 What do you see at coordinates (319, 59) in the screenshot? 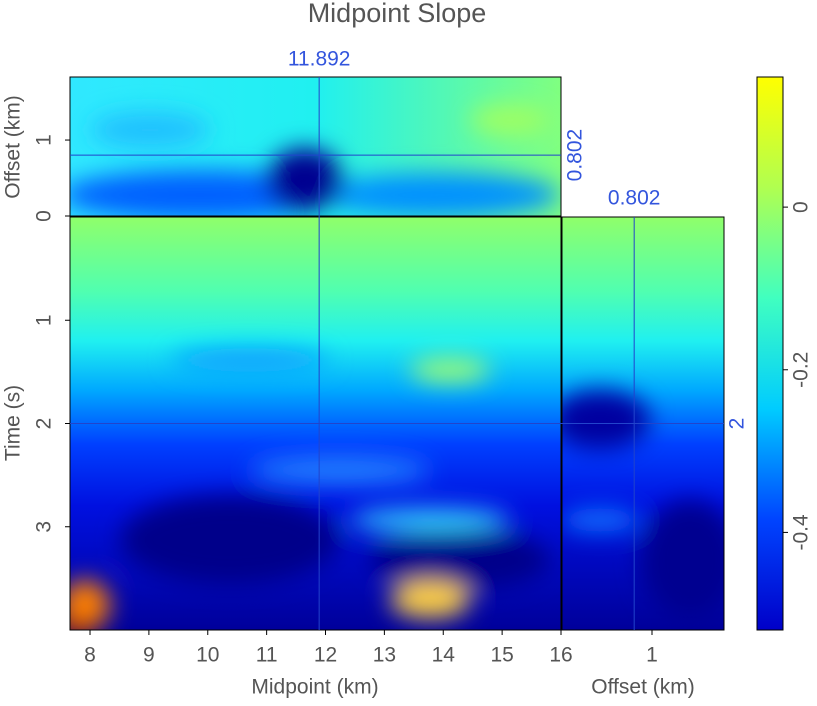
I see `slice-label: 11.892` at bounding box center [319, 59].